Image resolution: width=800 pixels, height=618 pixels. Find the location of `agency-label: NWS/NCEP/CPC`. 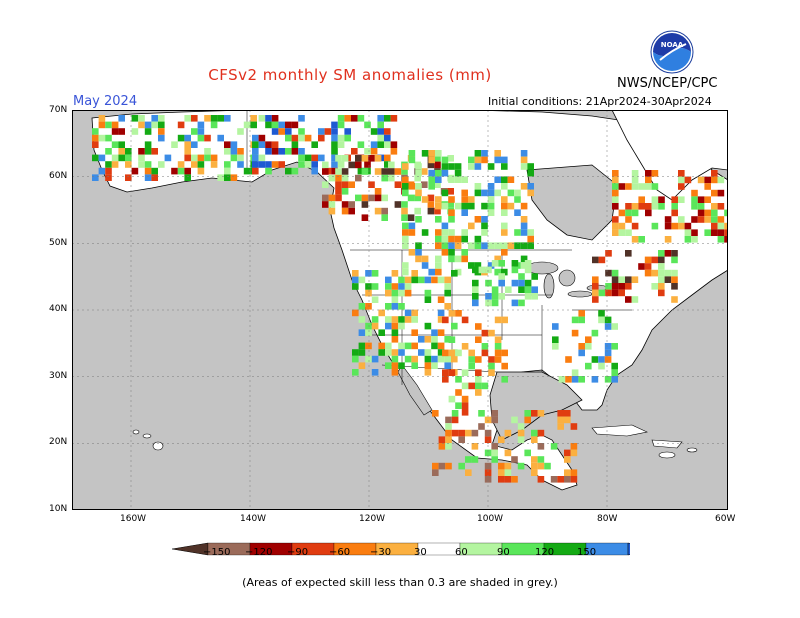

agency-label: NWS/NCEP/CPC is located at coordinates (667, 83).